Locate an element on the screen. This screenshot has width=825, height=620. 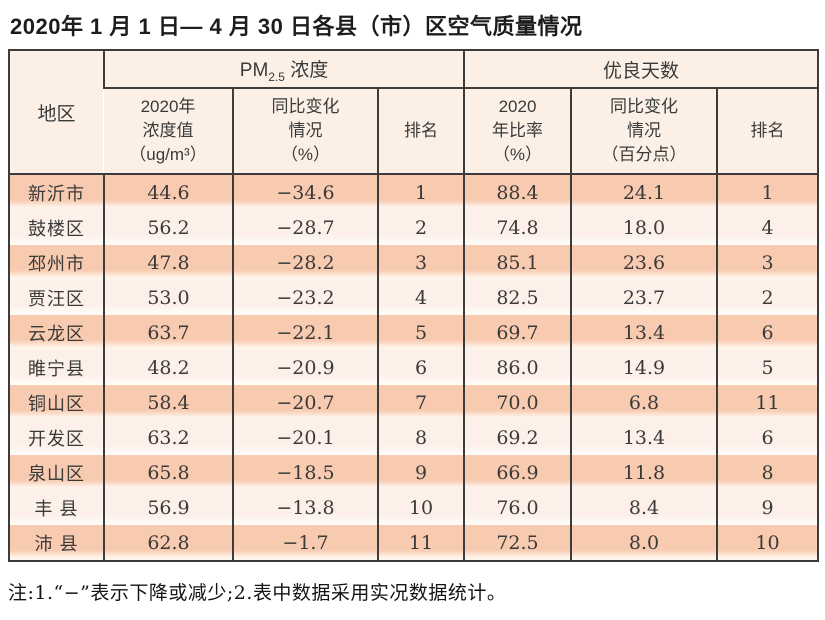
pm-change-cell: −20.1 is located at coordinates (305, 437).